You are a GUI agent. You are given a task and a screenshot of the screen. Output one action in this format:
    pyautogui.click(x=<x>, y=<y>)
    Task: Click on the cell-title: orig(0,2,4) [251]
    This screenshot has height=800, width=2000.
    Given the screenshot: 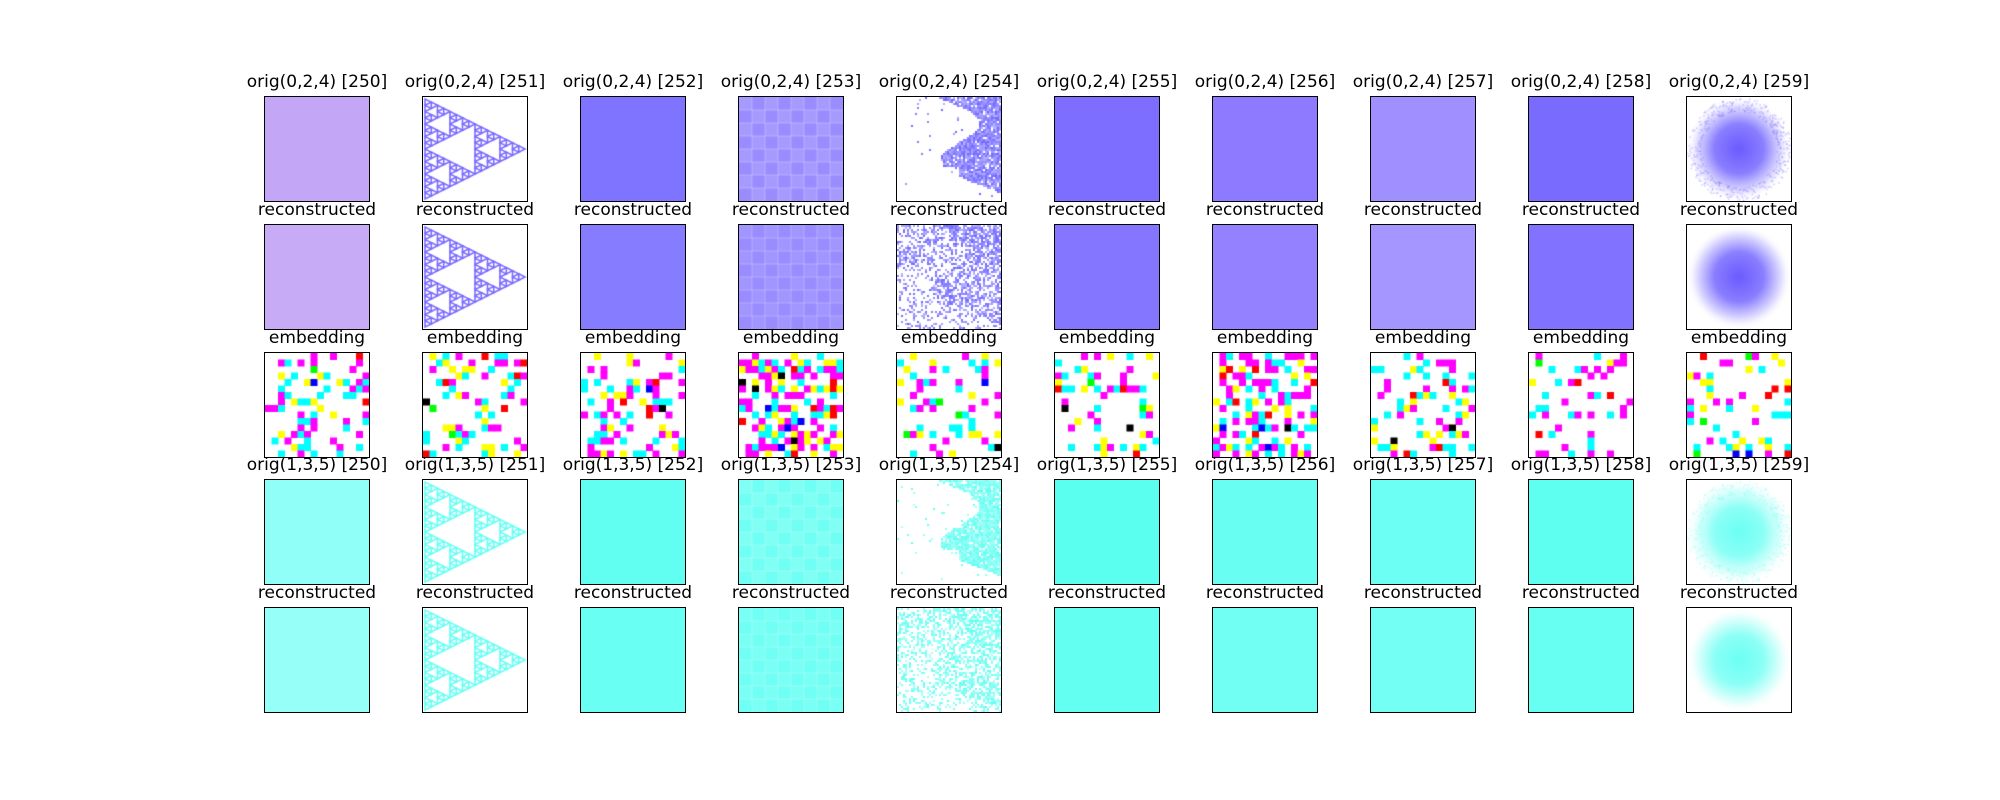 What is the action you would take?
    pyautogui.click(x=475, y=82)
    